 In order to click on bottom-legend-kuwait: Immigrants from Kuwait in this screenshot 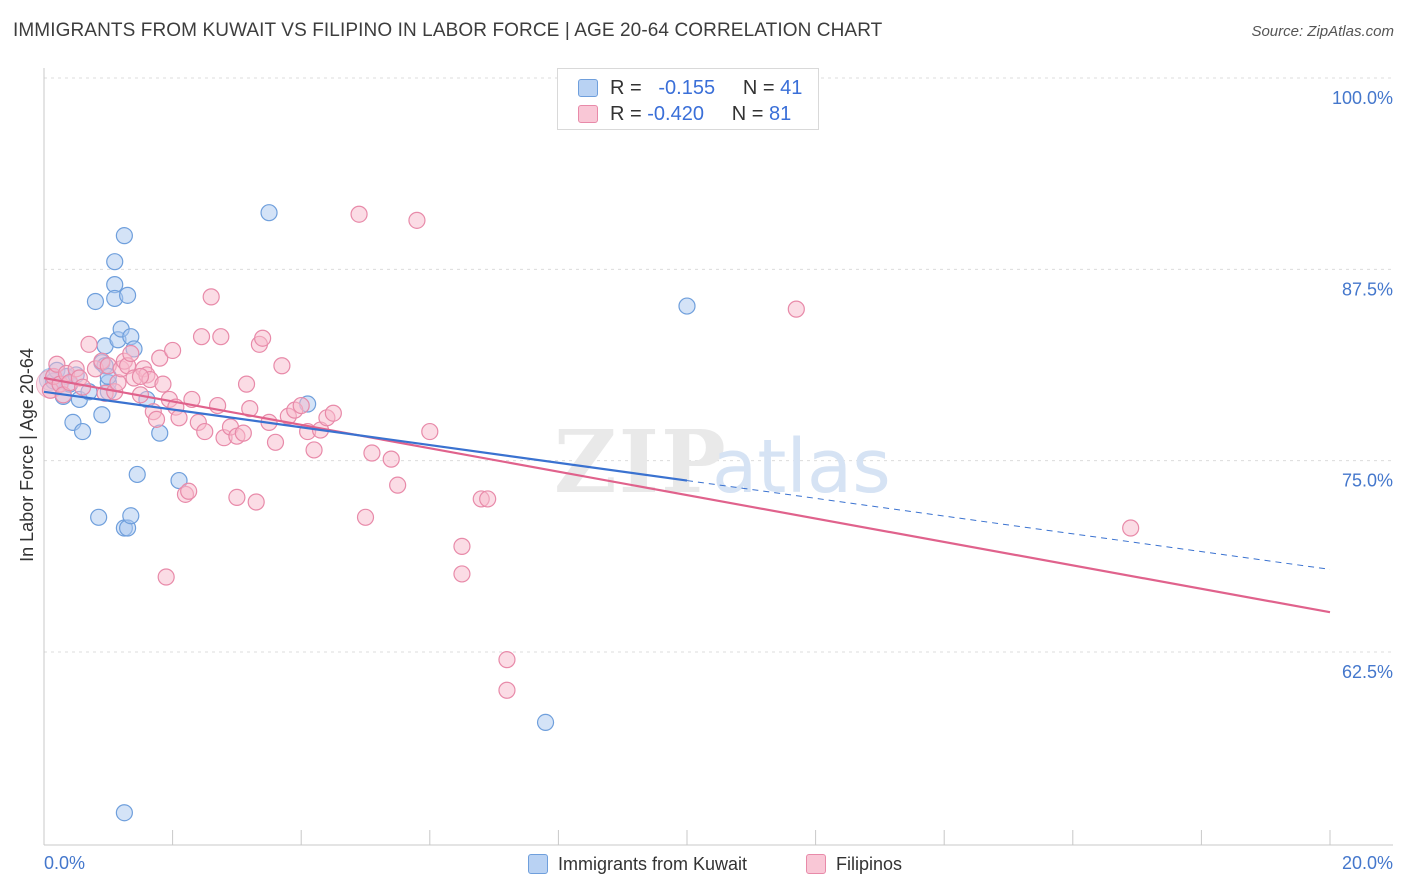, I will do `click(637, 864)`.